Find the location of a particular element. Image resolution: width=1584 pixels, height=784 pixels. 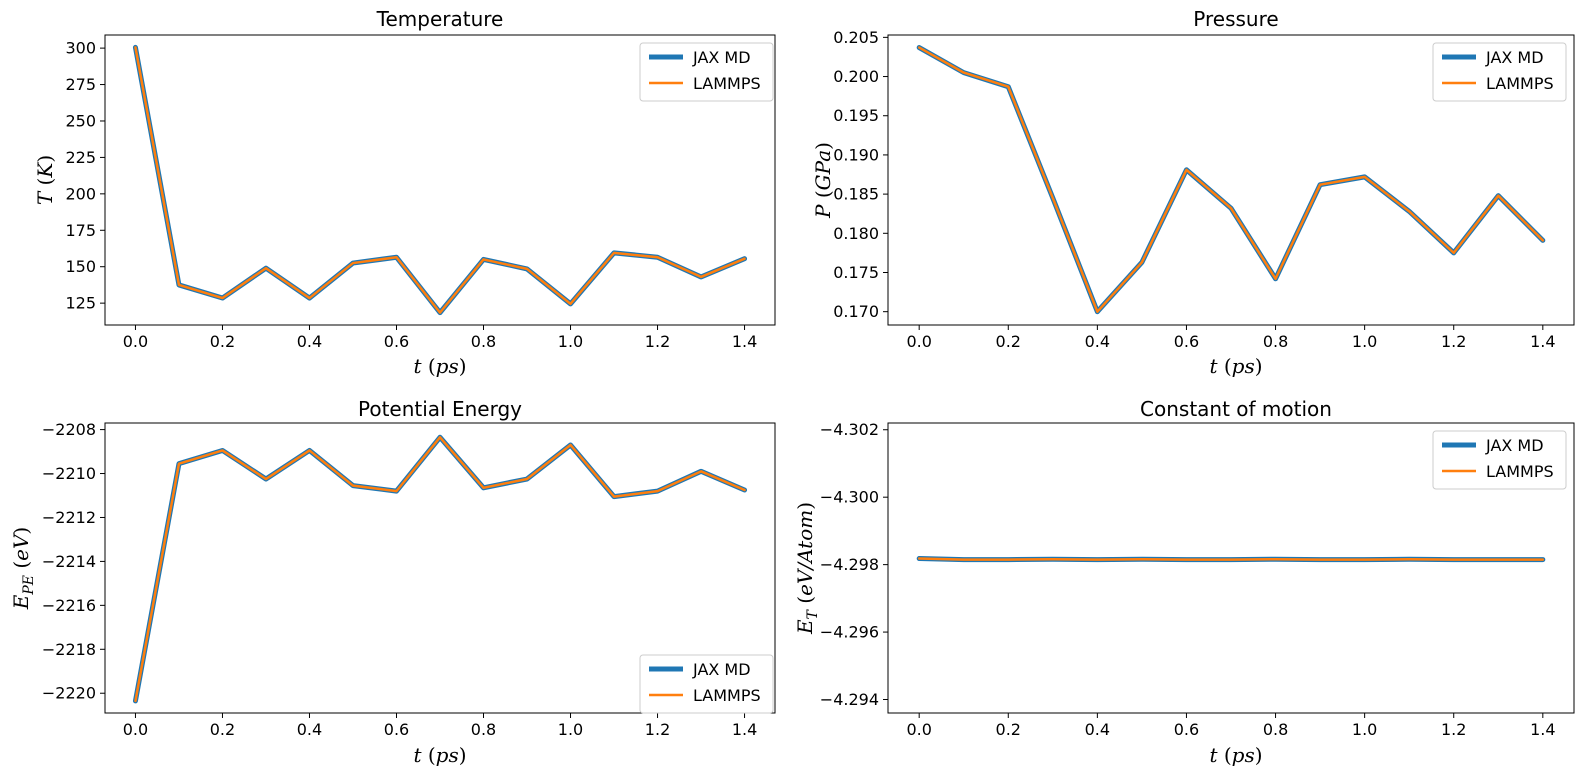

pressure-title: Pressure is located at coordinates (1235, 19).